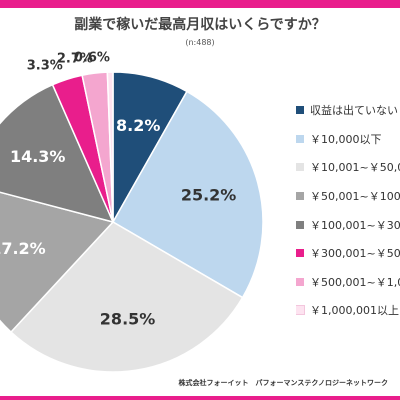 The height and width of the screenshot is (400, 400). I want to click on legend-item-6: ￥500,001~￥1,000,000, so click(348, 282).